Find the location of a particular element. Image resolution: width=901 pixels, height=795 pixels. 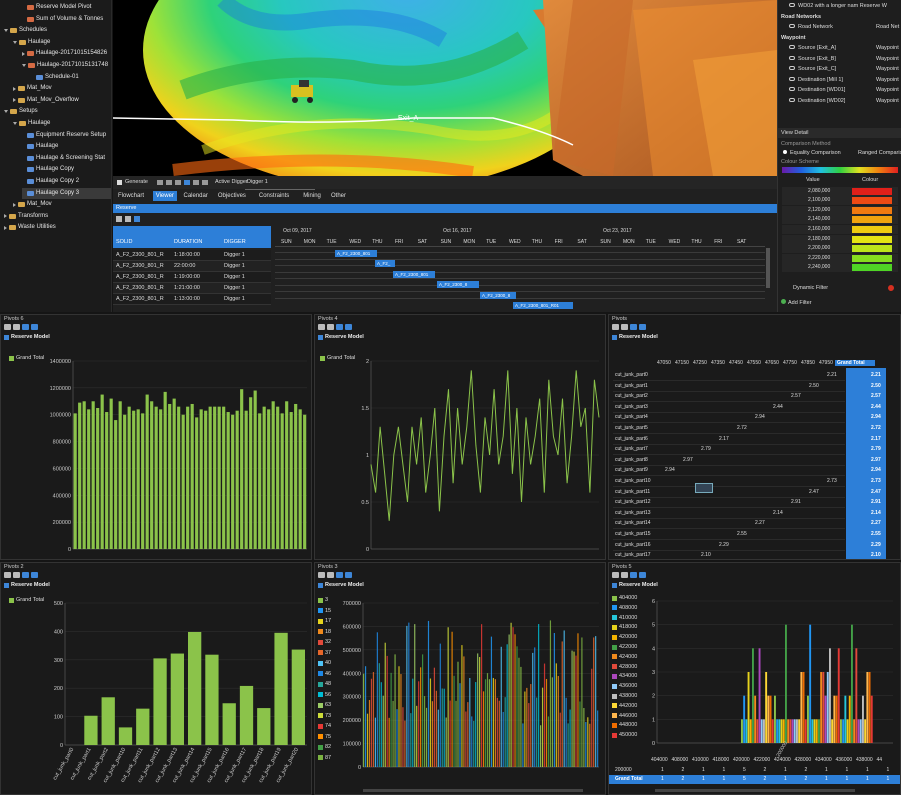

legend-item: 442000 is located at coordinates (624, 706).